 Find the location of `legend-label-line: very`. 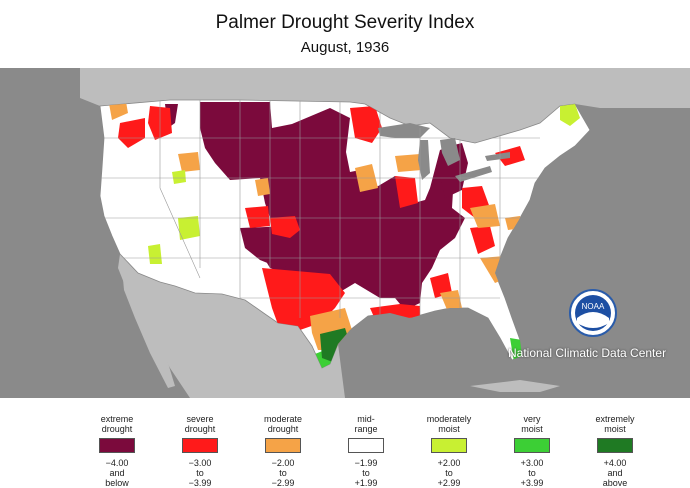

legend-label-line: very is located at coordinates (532, 419).